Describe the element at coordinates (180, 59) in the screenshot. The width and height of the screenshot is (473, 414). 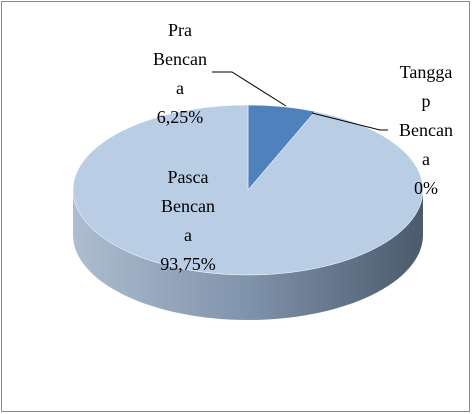
I see `category-label: Pra Bencana` at that location.